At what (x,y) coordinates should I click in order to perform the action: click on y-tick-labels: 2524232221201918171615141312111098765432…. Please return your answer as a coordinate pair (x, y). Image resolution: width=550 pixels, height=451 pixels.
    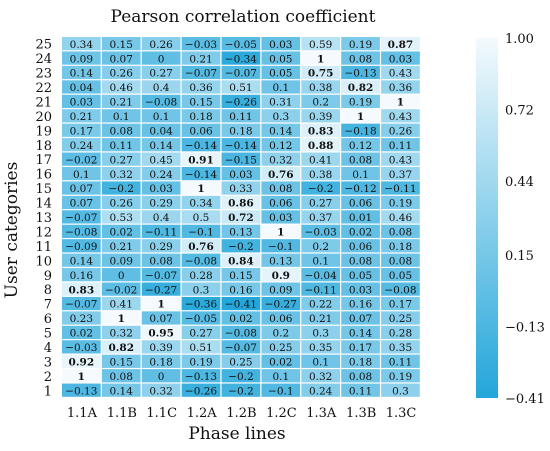
    Looking at the image, I should click on (43, 219).